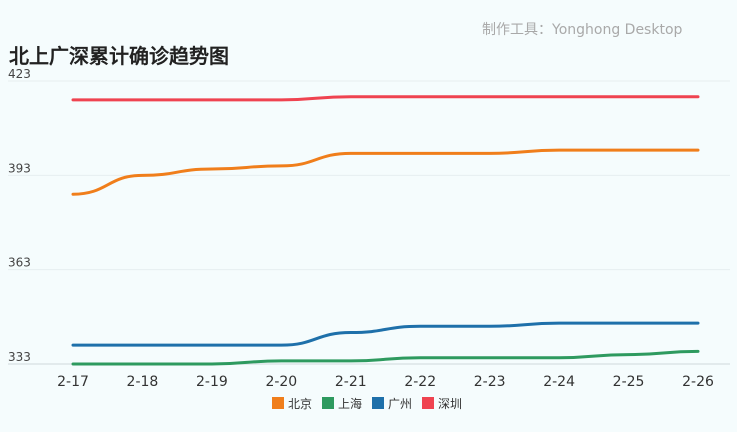  Describe the element at coordinates (350, 403) in the screenshot. I see `legend-label: 上海` at that location.